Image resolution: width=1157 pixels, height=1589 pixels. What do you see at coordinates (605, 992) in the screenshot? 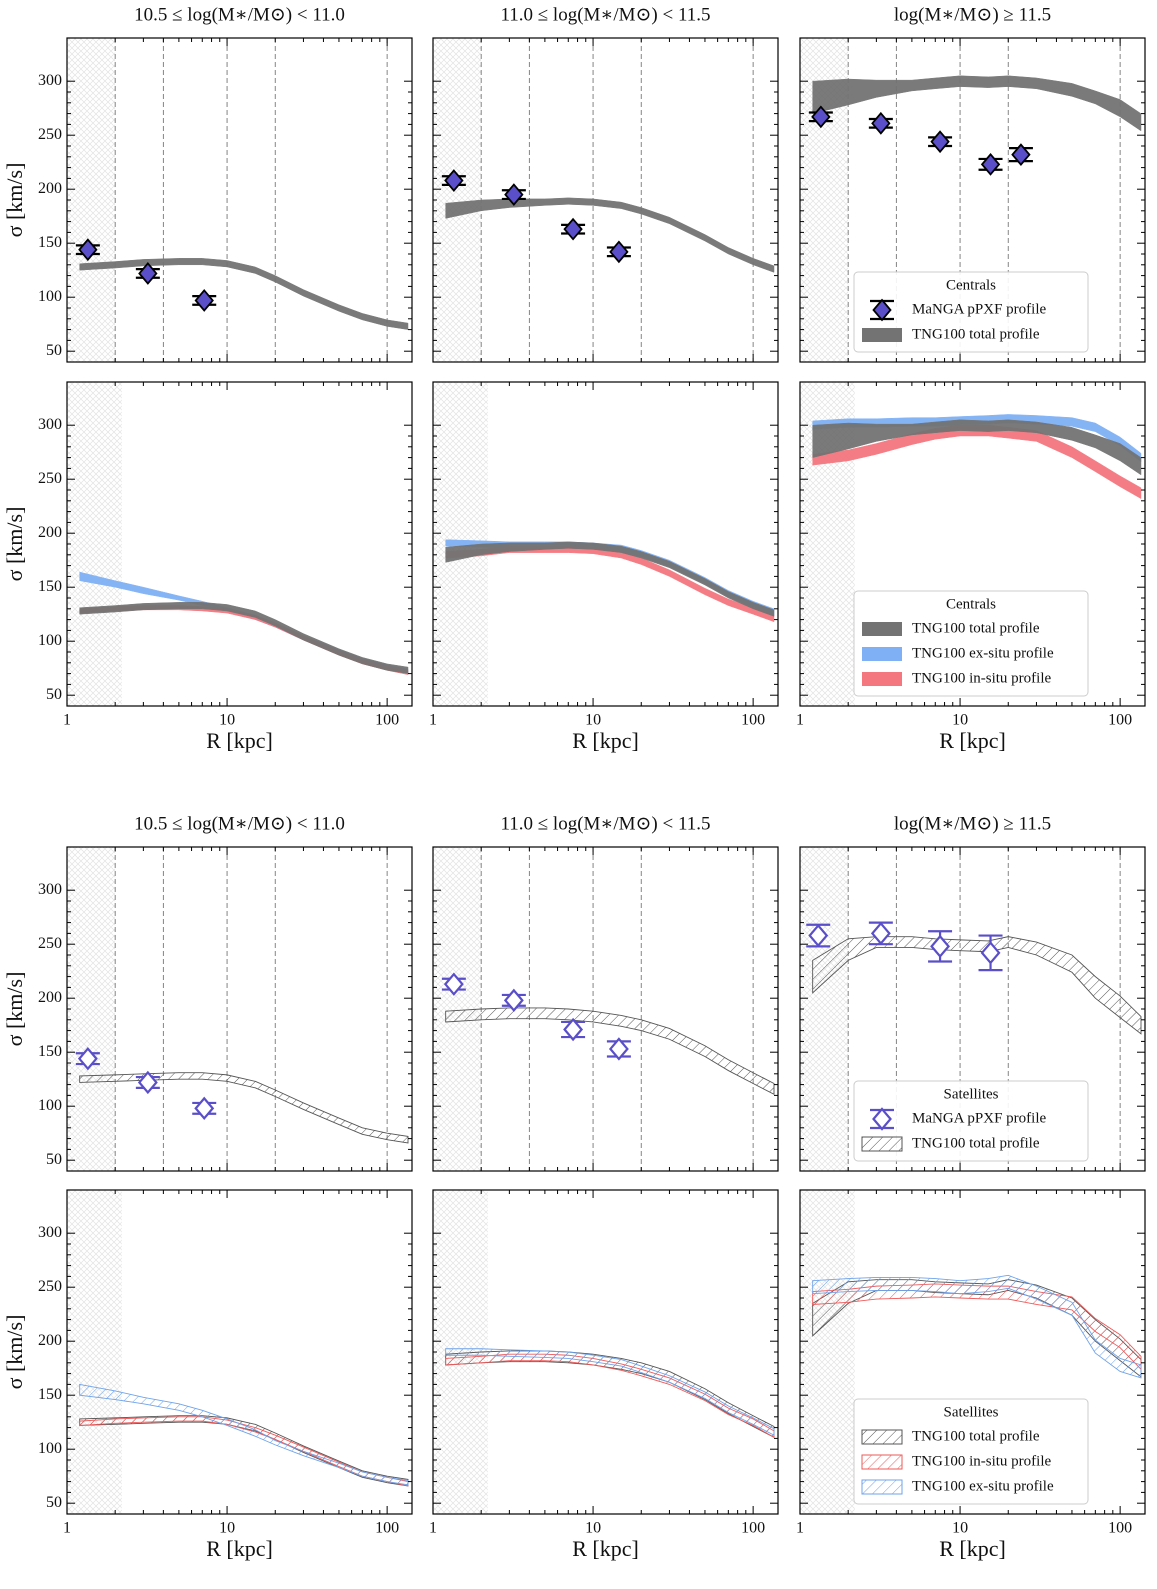
I see `panel: 11.0 ≤ log(M∗/M⊙) < 11.5` at bounding box center [605, 992].